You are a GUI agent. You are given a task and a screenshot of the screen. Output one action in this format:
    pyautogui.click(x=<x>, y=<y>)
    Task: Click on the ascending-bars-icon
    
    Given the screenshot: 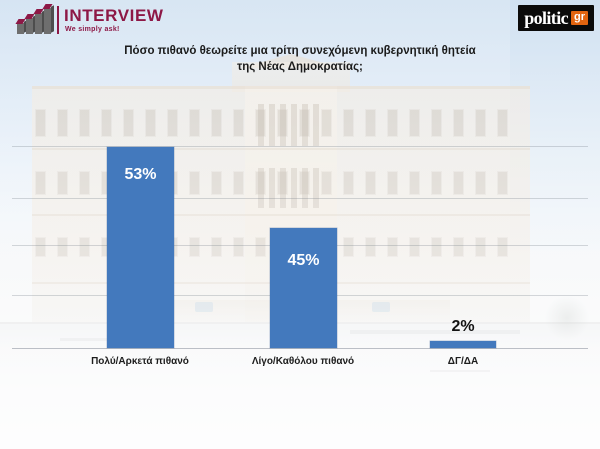 What is the action you would take?
    pyautogui.click(x=35, y=20)
    